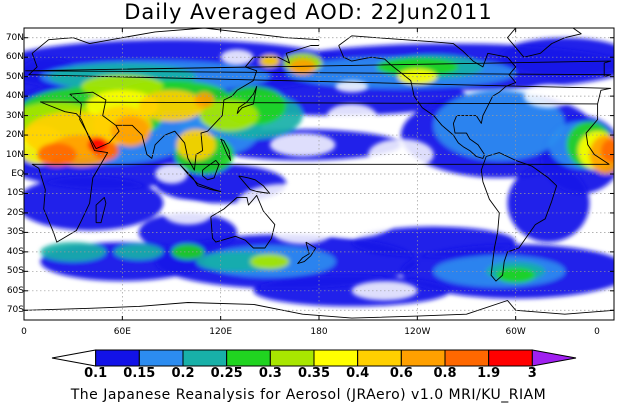 The image size is (617, 408). Describe the element at coordinates (122, 332) in the screenshot. I see `lon-label: 60E` at that location.